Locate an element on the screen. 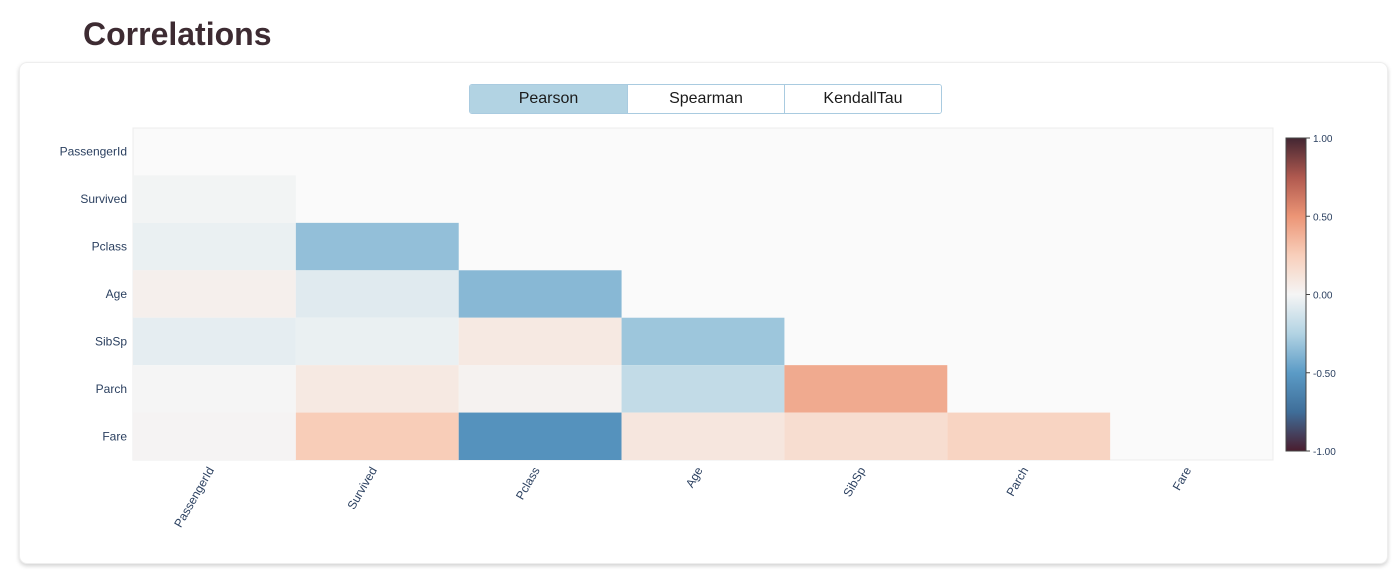  y-tick-label: PassengerId is located at coordinates (93, 152).